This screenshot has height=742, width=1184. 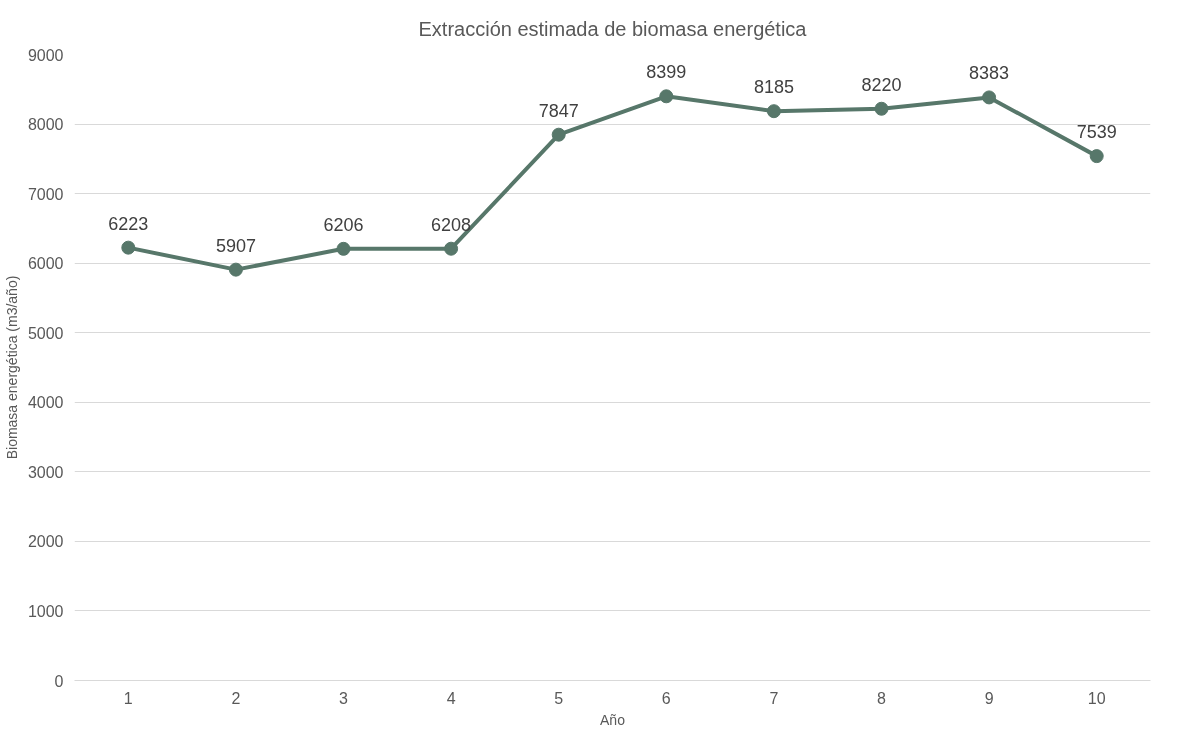 I want to click on y-tick-label: 3000, so click(x=45, y=472).